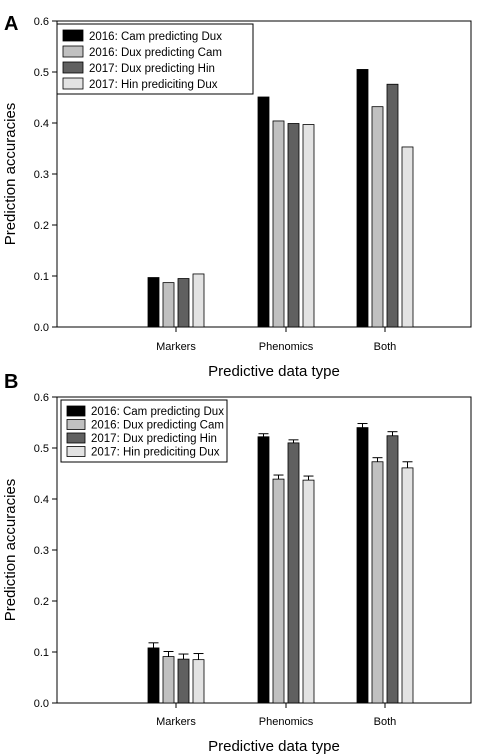 The height and width of the screenshot is (756, 498). Describe the element at coordinates (11, 24) in the screenshot. I see `panel-label: A` at that location.